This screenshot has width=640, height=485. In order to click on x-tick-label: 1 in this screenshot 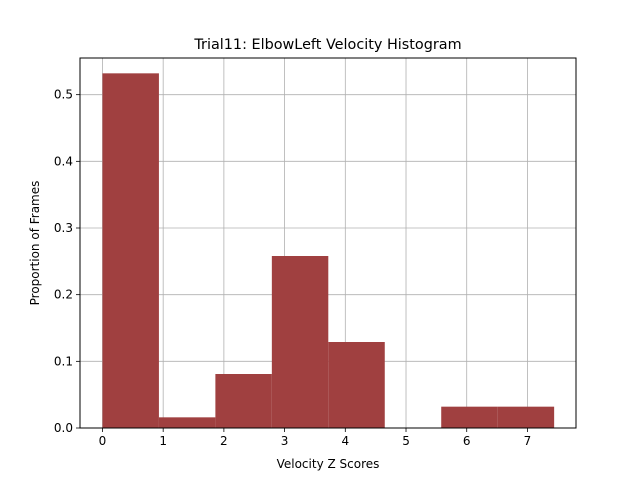, I will do `click(163, 441)`.